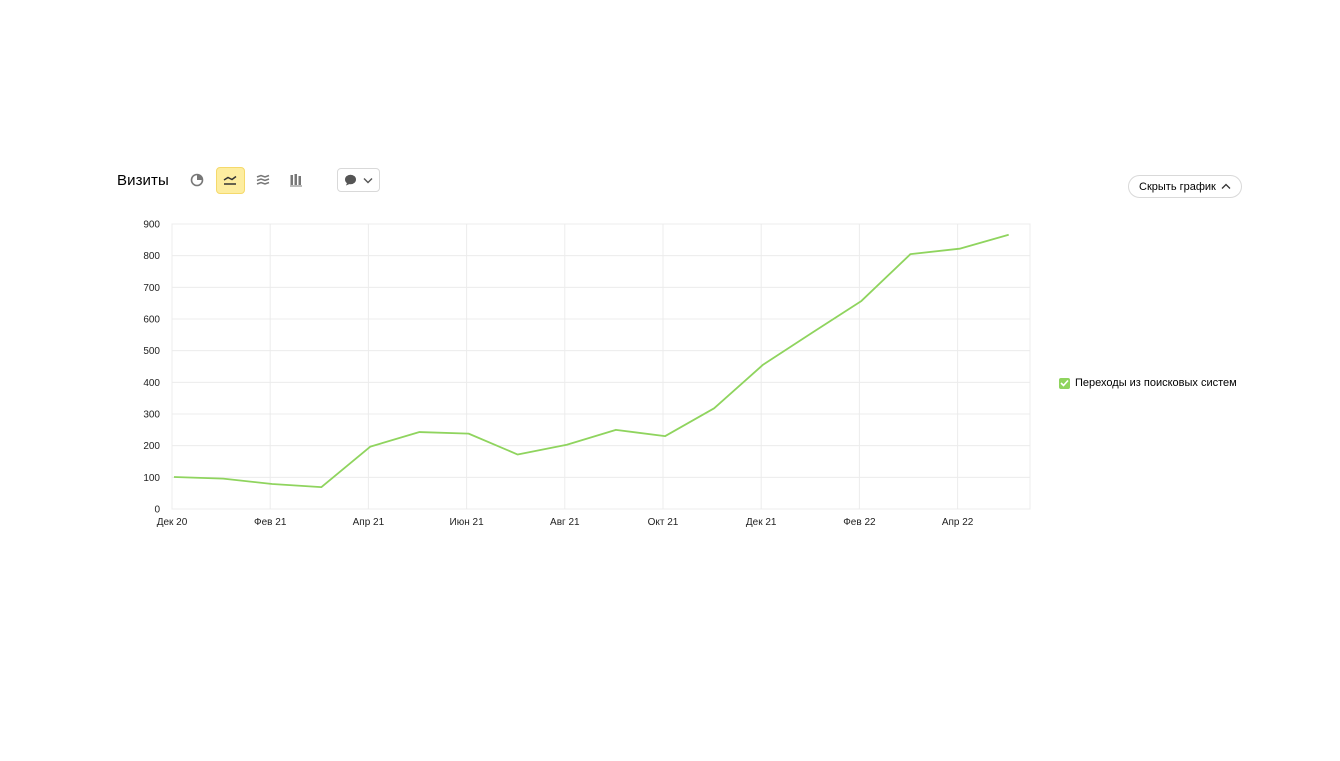  Describe the element at coordinates (369, 522) in the screenshot. I see `x-tick-label: Апр 21` at that location.